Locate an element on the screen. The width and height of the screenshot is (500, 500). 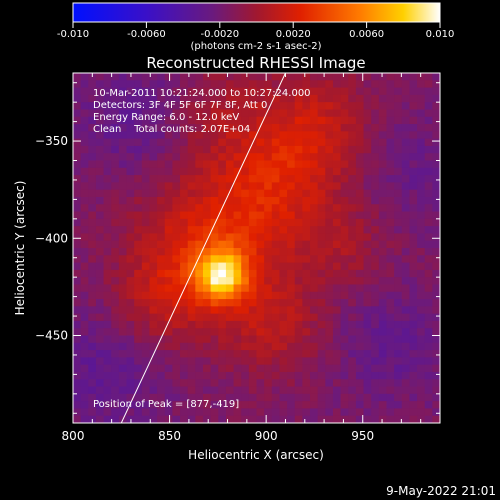
annotation-time: 10-Mar-2011 10:21:24.000 to 10:27:24.000 is located at coordinates (202, 93).